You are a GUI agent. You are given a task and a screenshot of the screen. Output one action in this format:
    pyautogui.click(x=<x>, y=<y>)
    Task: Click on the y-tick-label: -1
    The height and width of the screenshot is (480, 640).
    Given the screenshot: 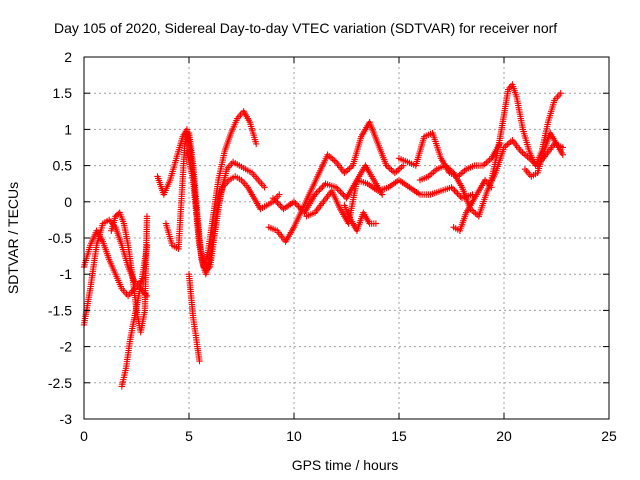 What is the action you would take?
    pyautogui.click(x=66, y=274)
    